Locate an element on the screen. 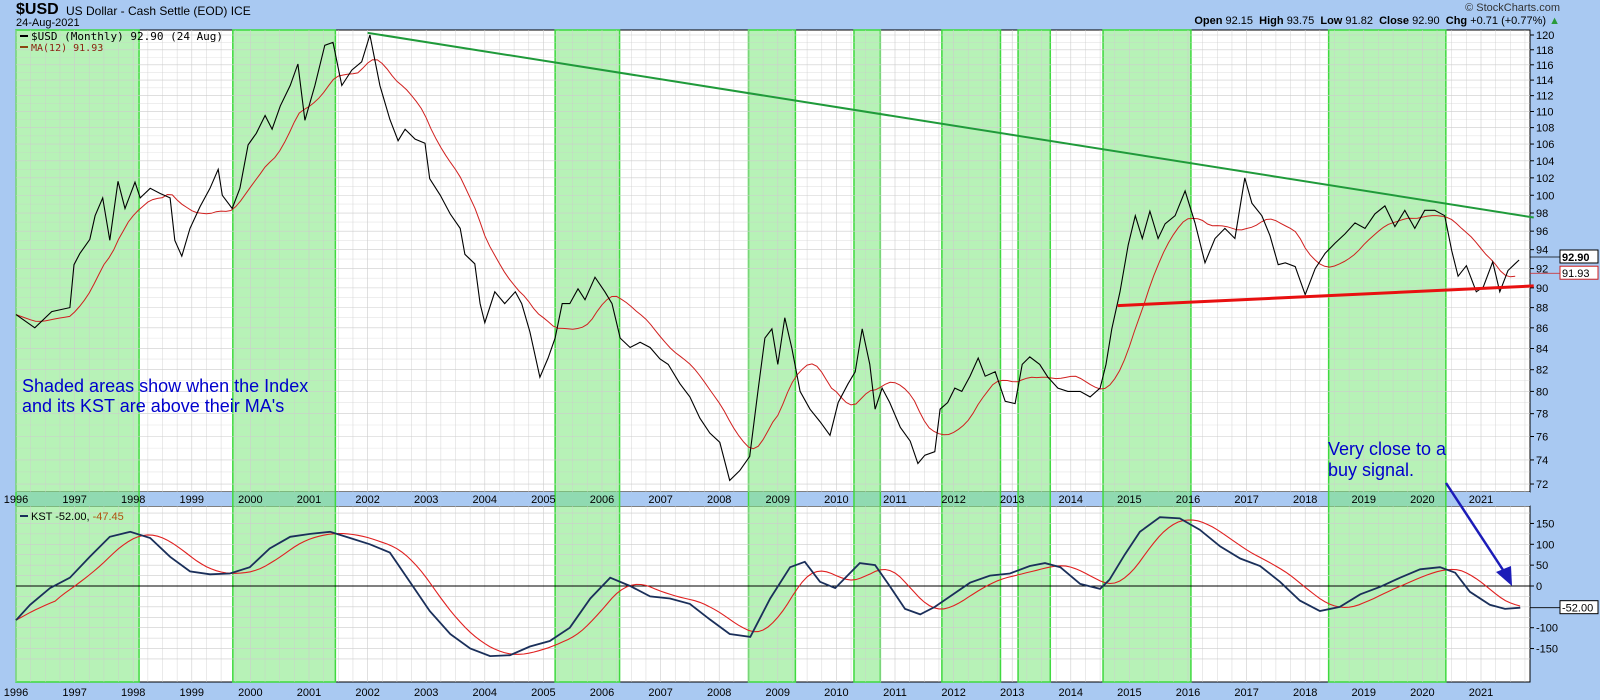  x-tick-label: 2021 is located at coordinates (1481, 500).